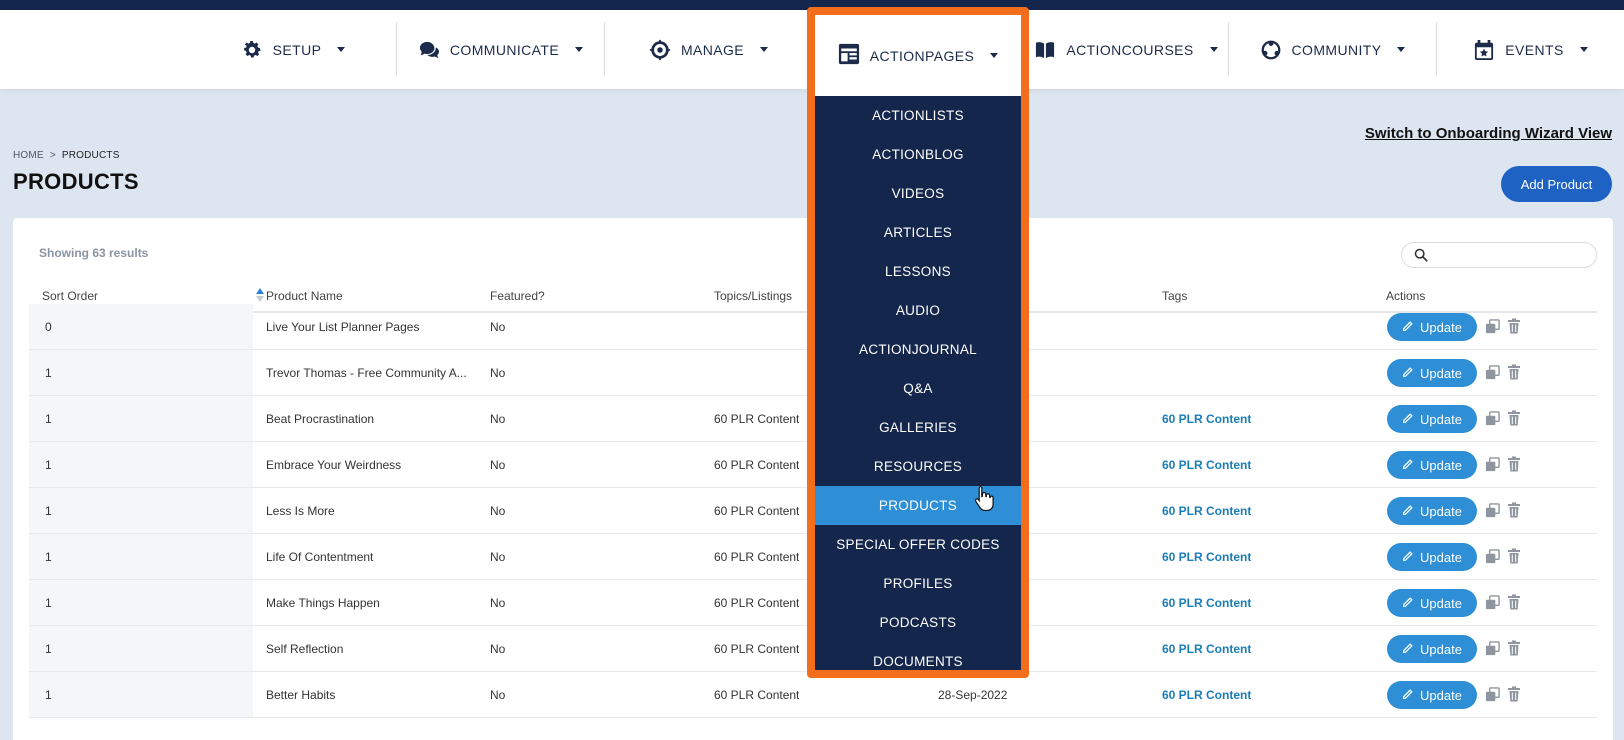 The image size is (1624, 740). Describe the element at coordinates (712, 49) in the screenshot. I see `nav-manage-label: MANAGE` at that location.